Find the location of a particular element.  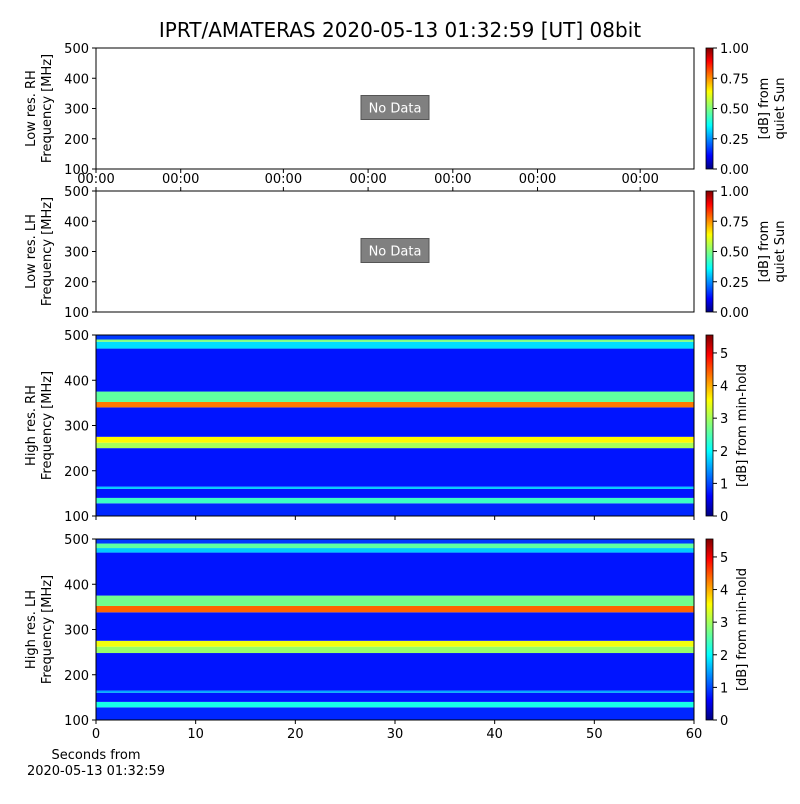

x-tick-label: 50 is located at coordinates (594, 734).